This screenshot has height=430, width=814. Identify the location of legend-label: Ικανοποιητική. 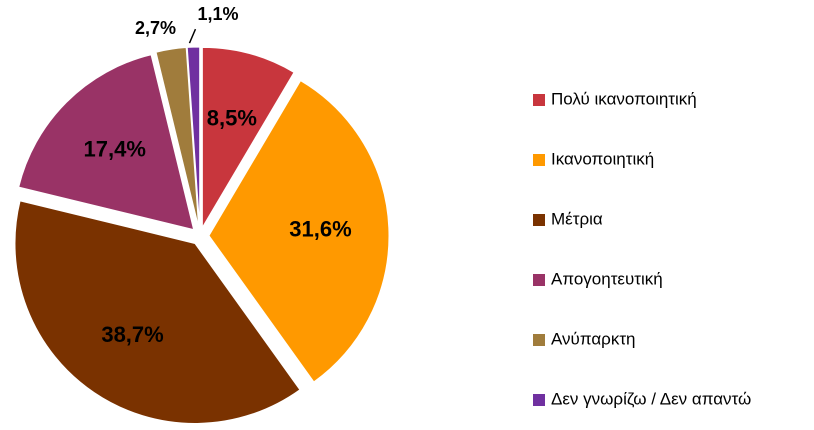
(602, 158).